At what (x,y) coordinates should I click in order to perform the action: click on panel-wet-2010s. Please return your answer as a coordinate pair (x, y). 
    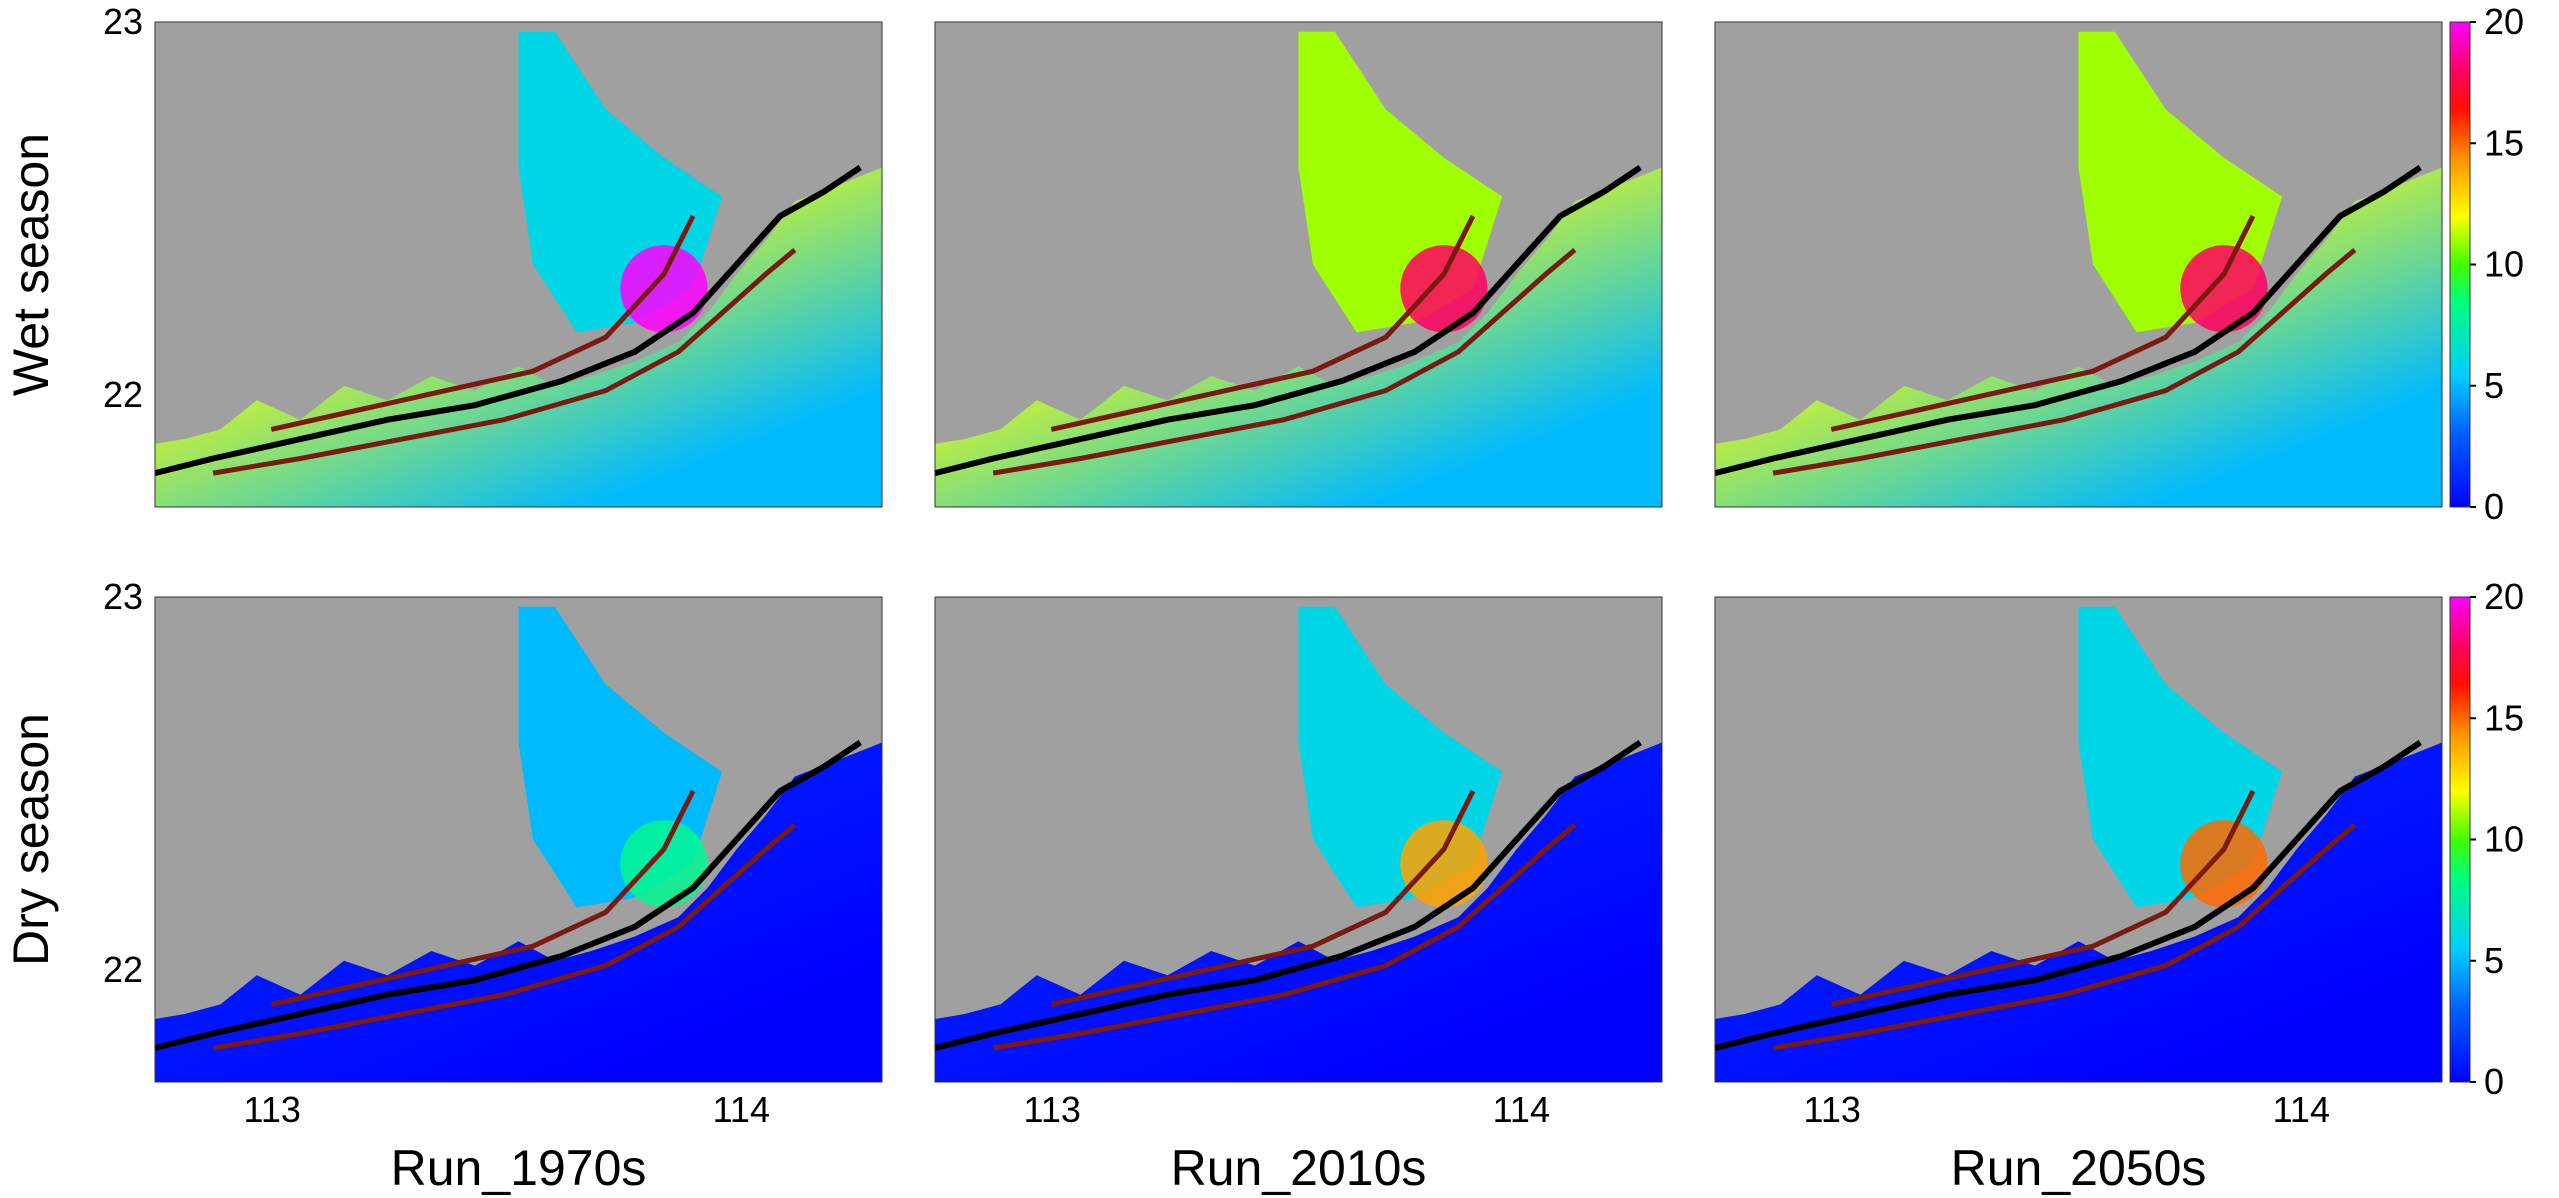
    Looking at the image, I should click on (1298, 264).